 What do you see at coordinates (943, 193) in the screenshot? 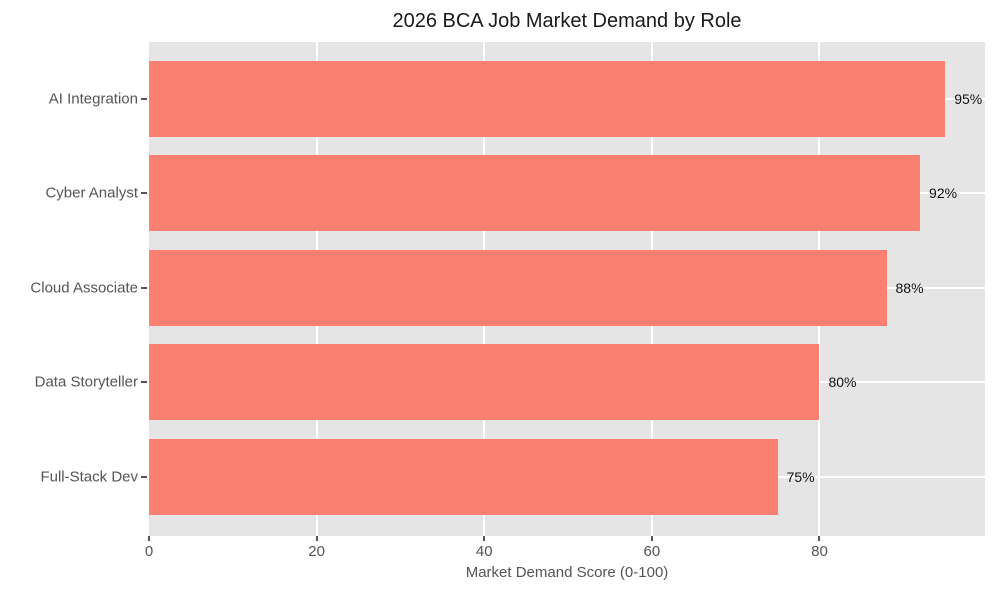
I see `value-label: 92%` at bounding box center [943, 193].